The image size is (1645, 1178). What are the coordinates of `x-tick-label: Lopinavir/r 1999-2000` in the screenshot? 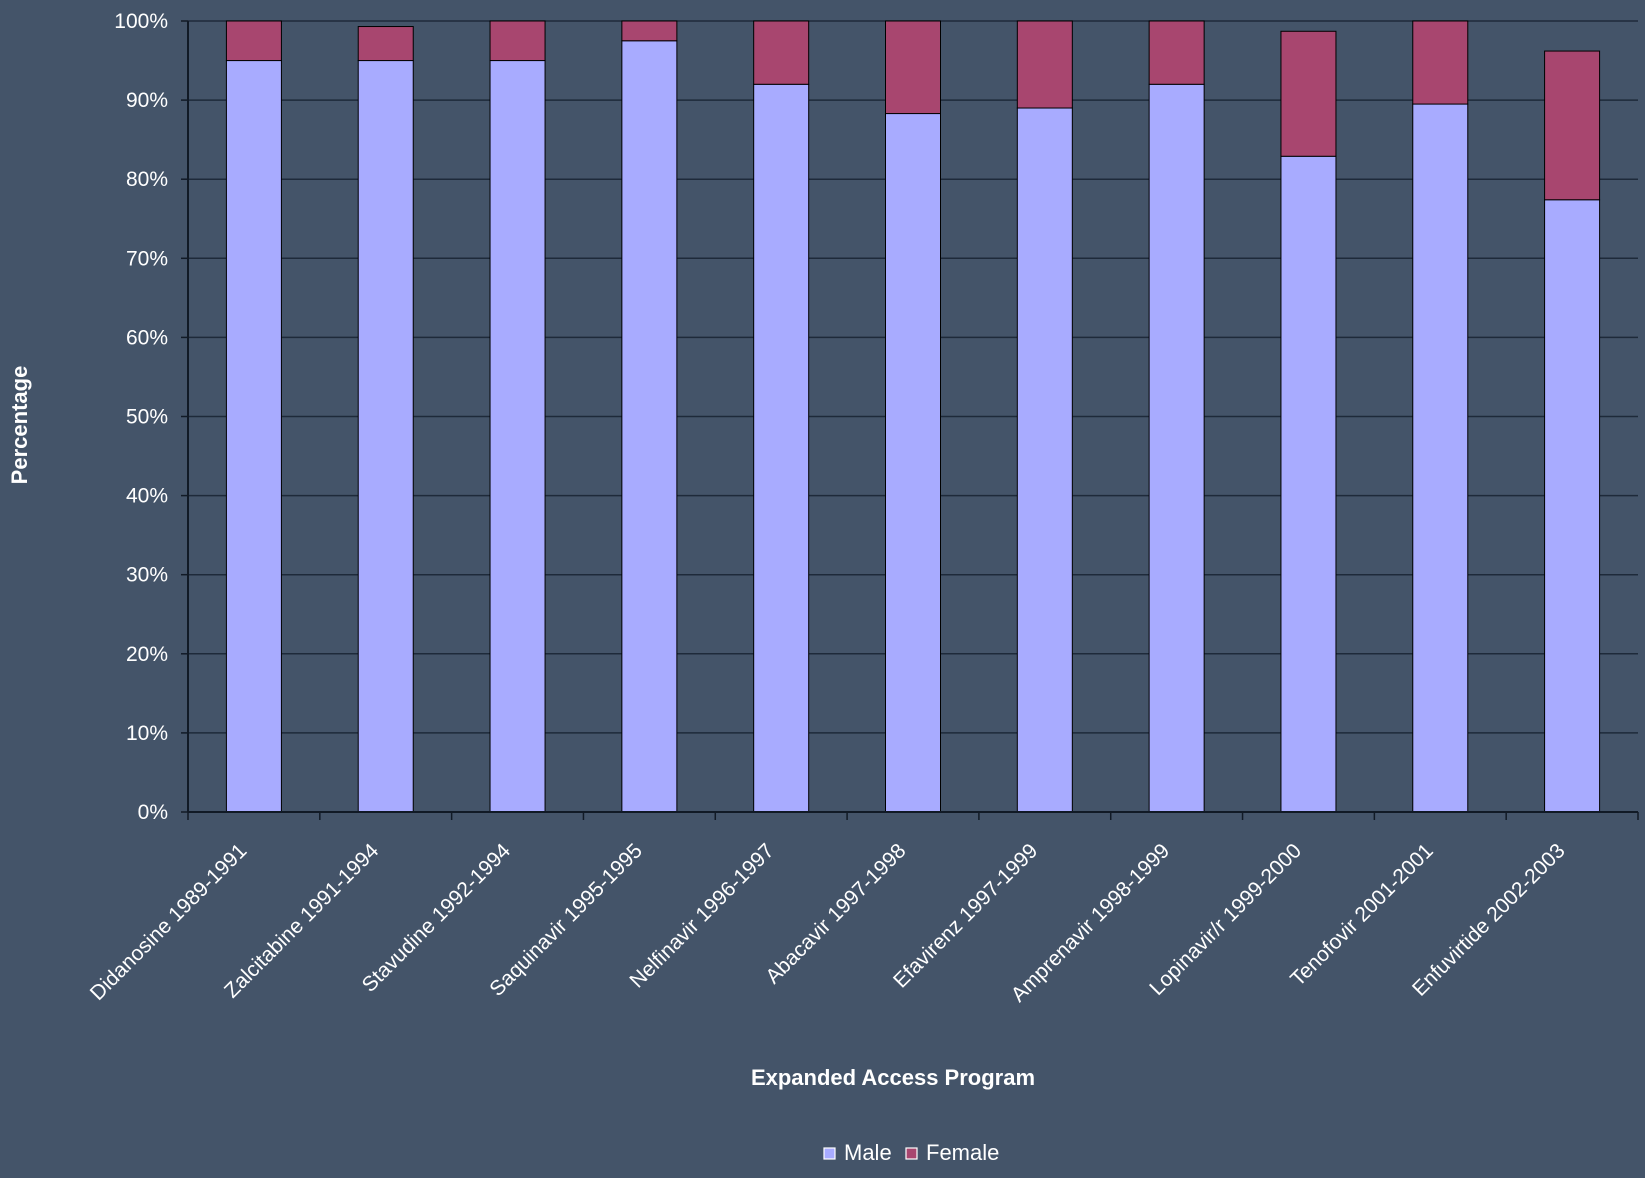 It's located at (1225, 919).